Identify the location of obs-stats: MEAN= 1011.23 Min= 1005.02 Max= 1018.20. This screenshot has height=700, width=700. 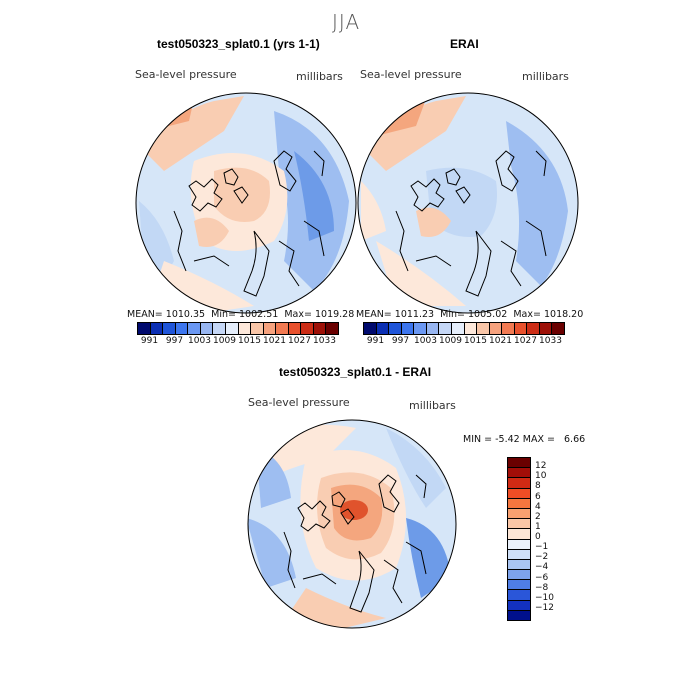
(469, 314).